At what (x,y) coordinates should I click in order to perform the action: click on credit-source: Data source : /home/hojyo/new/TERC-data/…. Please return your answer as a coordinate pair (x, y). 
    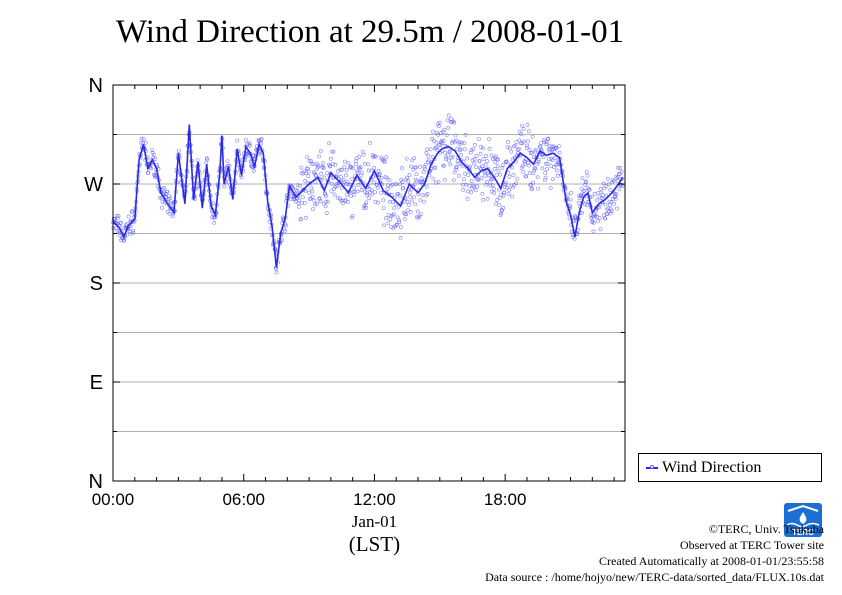
    Looking at the image, I should click on (654, 577).